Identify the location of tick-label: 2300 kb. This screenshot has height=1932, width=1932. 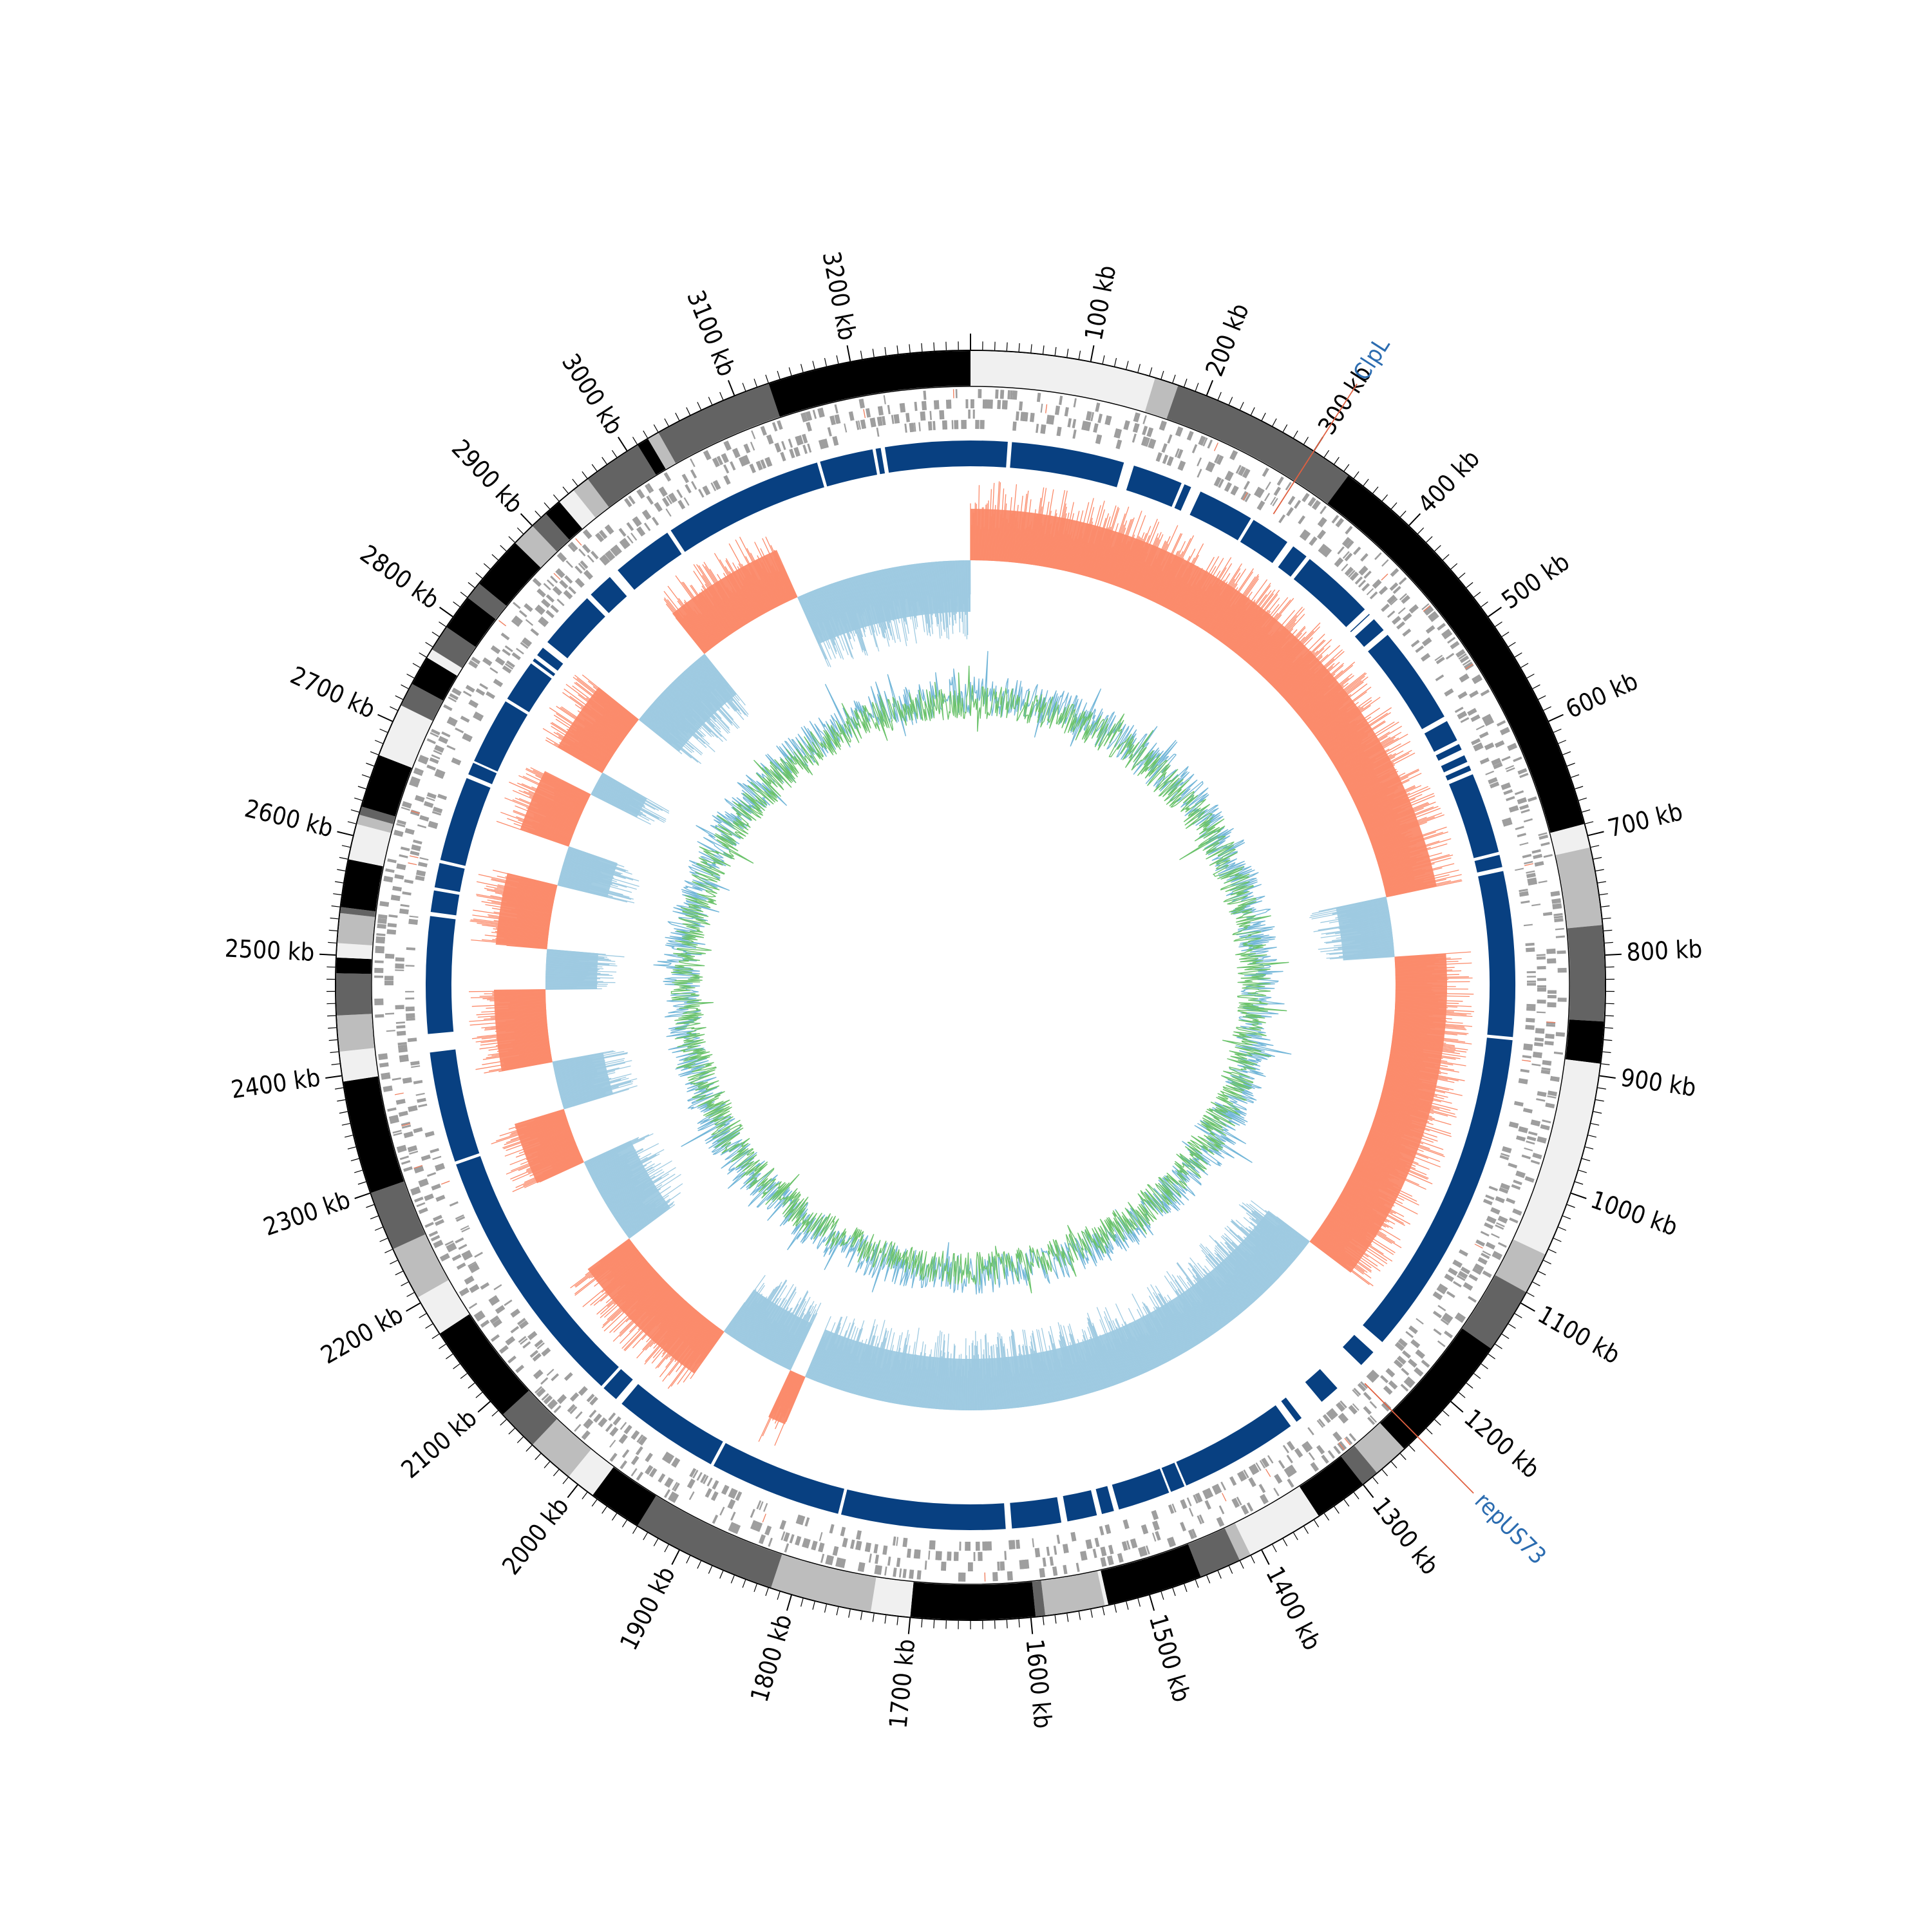
(307, 1213).